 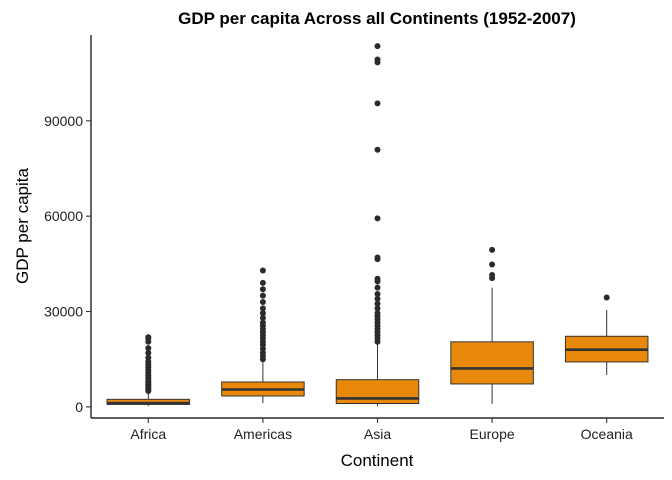 I want to click on y-tick-label: 90000, so click(x=63, y=121).